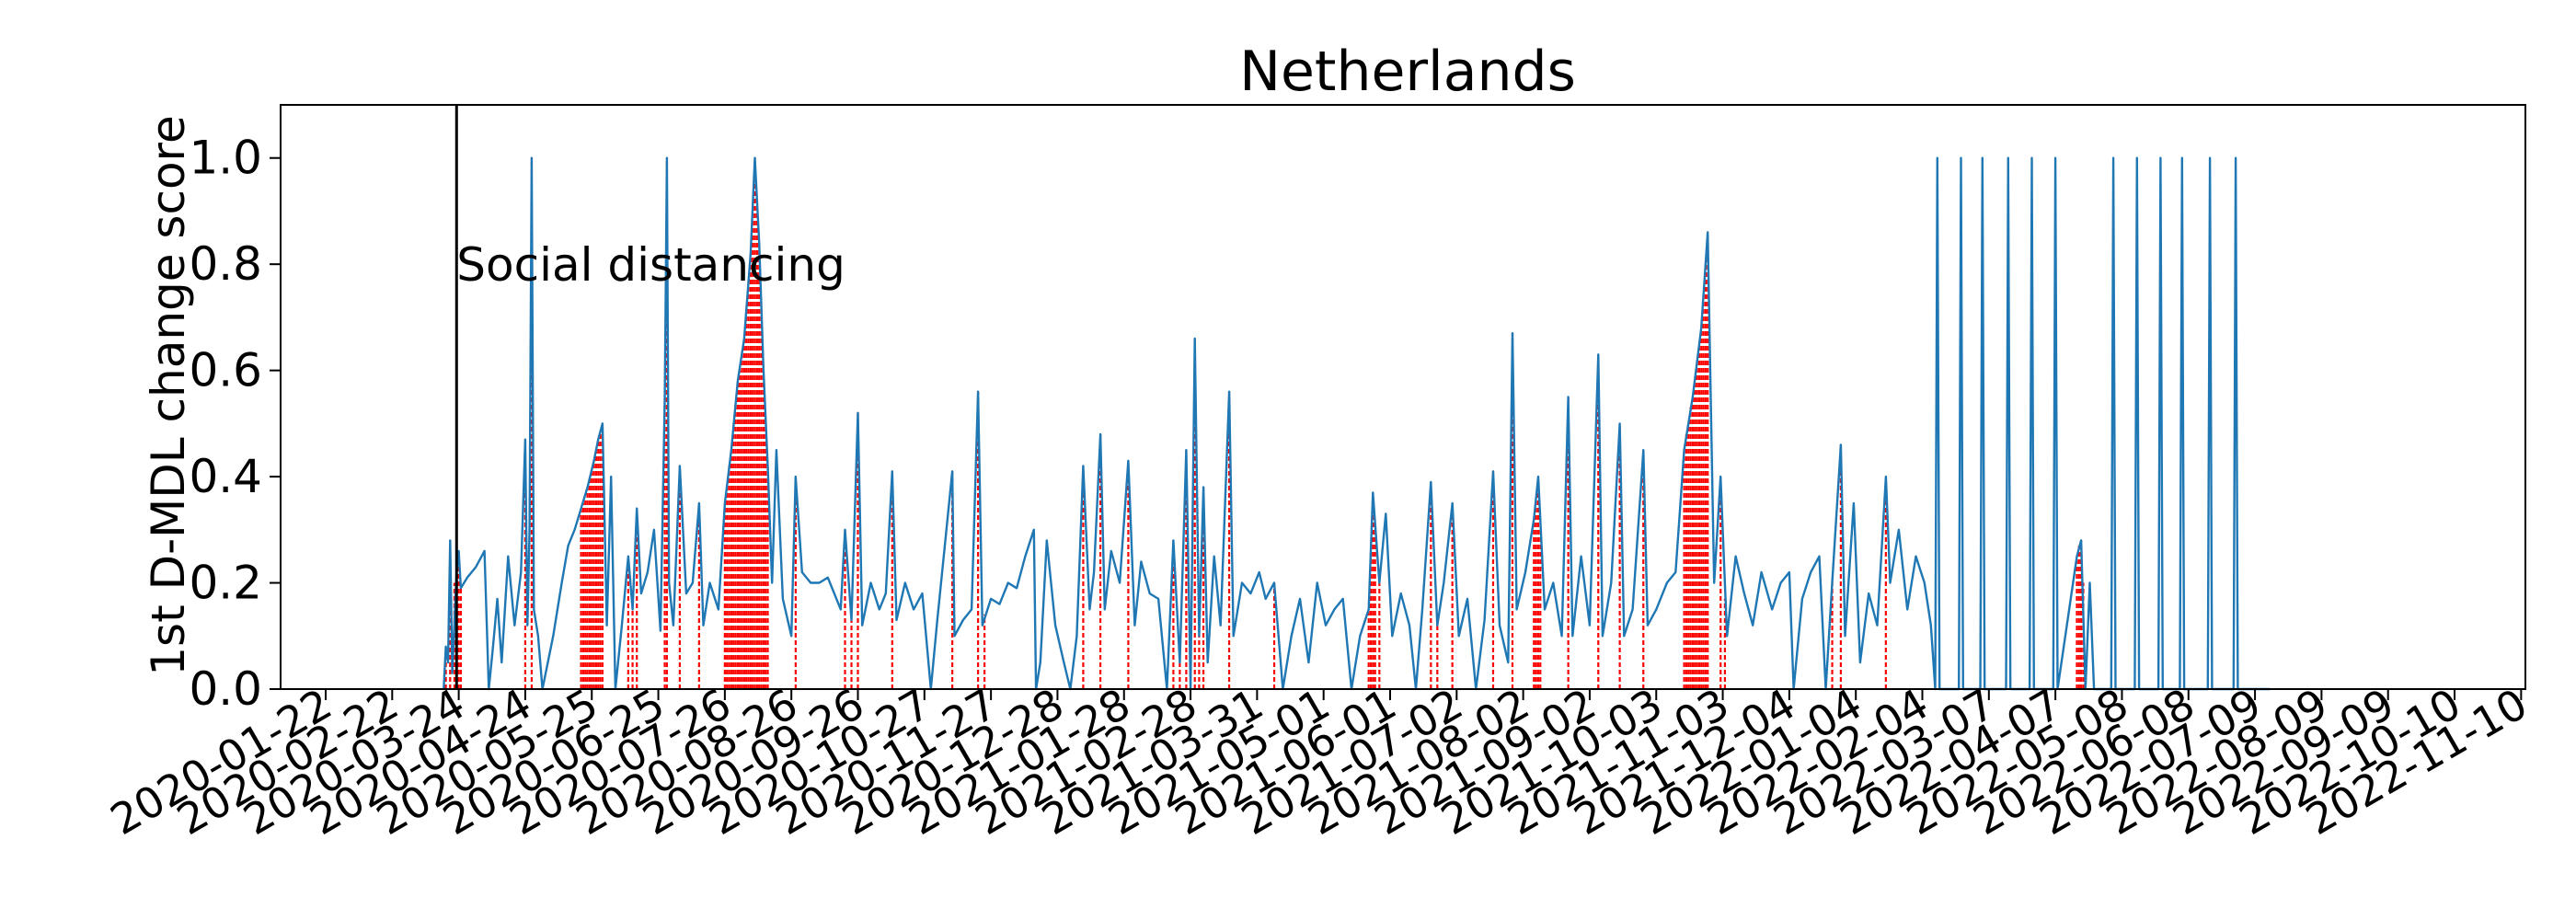  Describe the element at coordinates (1407, 72) in the screenshot. I see `chart-title: Netherlands` at that location.